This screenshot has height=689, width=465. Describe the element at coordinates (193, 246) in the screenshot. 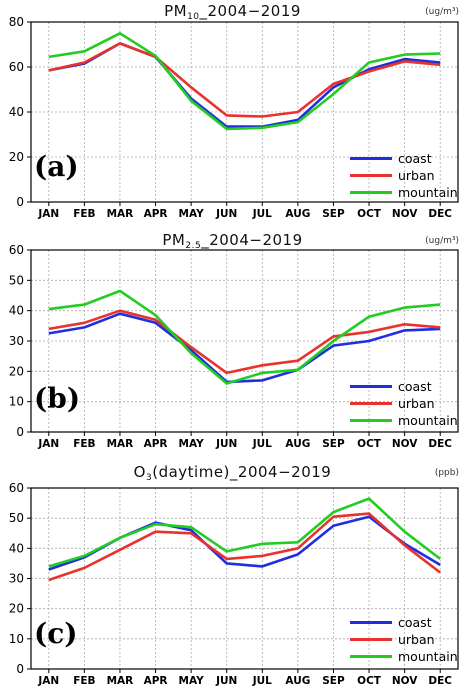

I see `title-subscript: 2.5` at that location.